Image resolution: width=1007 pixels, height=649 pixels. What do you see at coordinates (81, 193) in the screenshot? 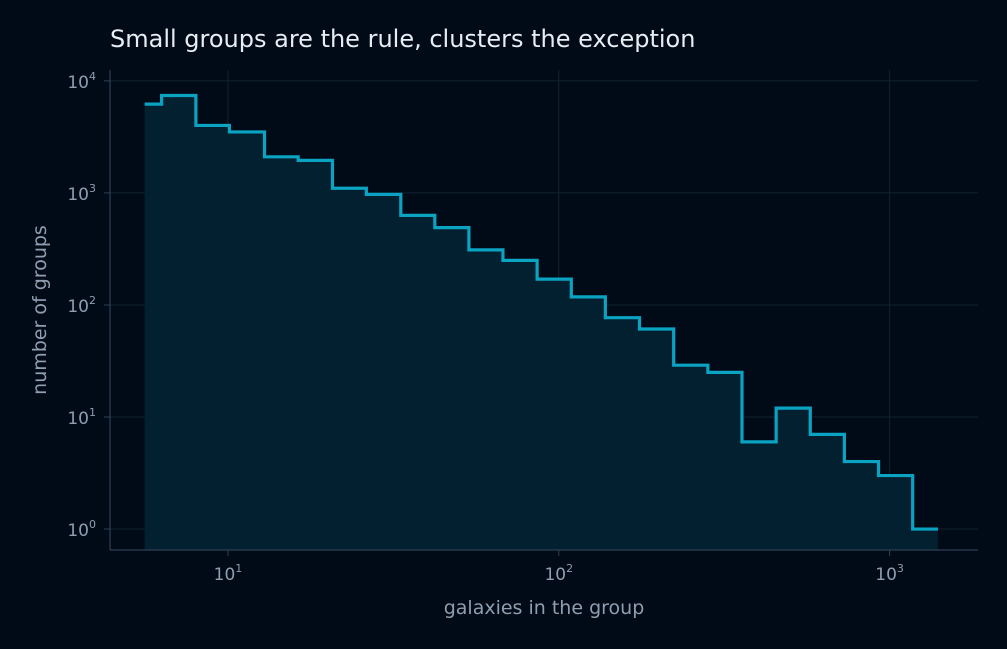
I see `y-tick-label: 10³` at bounding box center [81, 193].